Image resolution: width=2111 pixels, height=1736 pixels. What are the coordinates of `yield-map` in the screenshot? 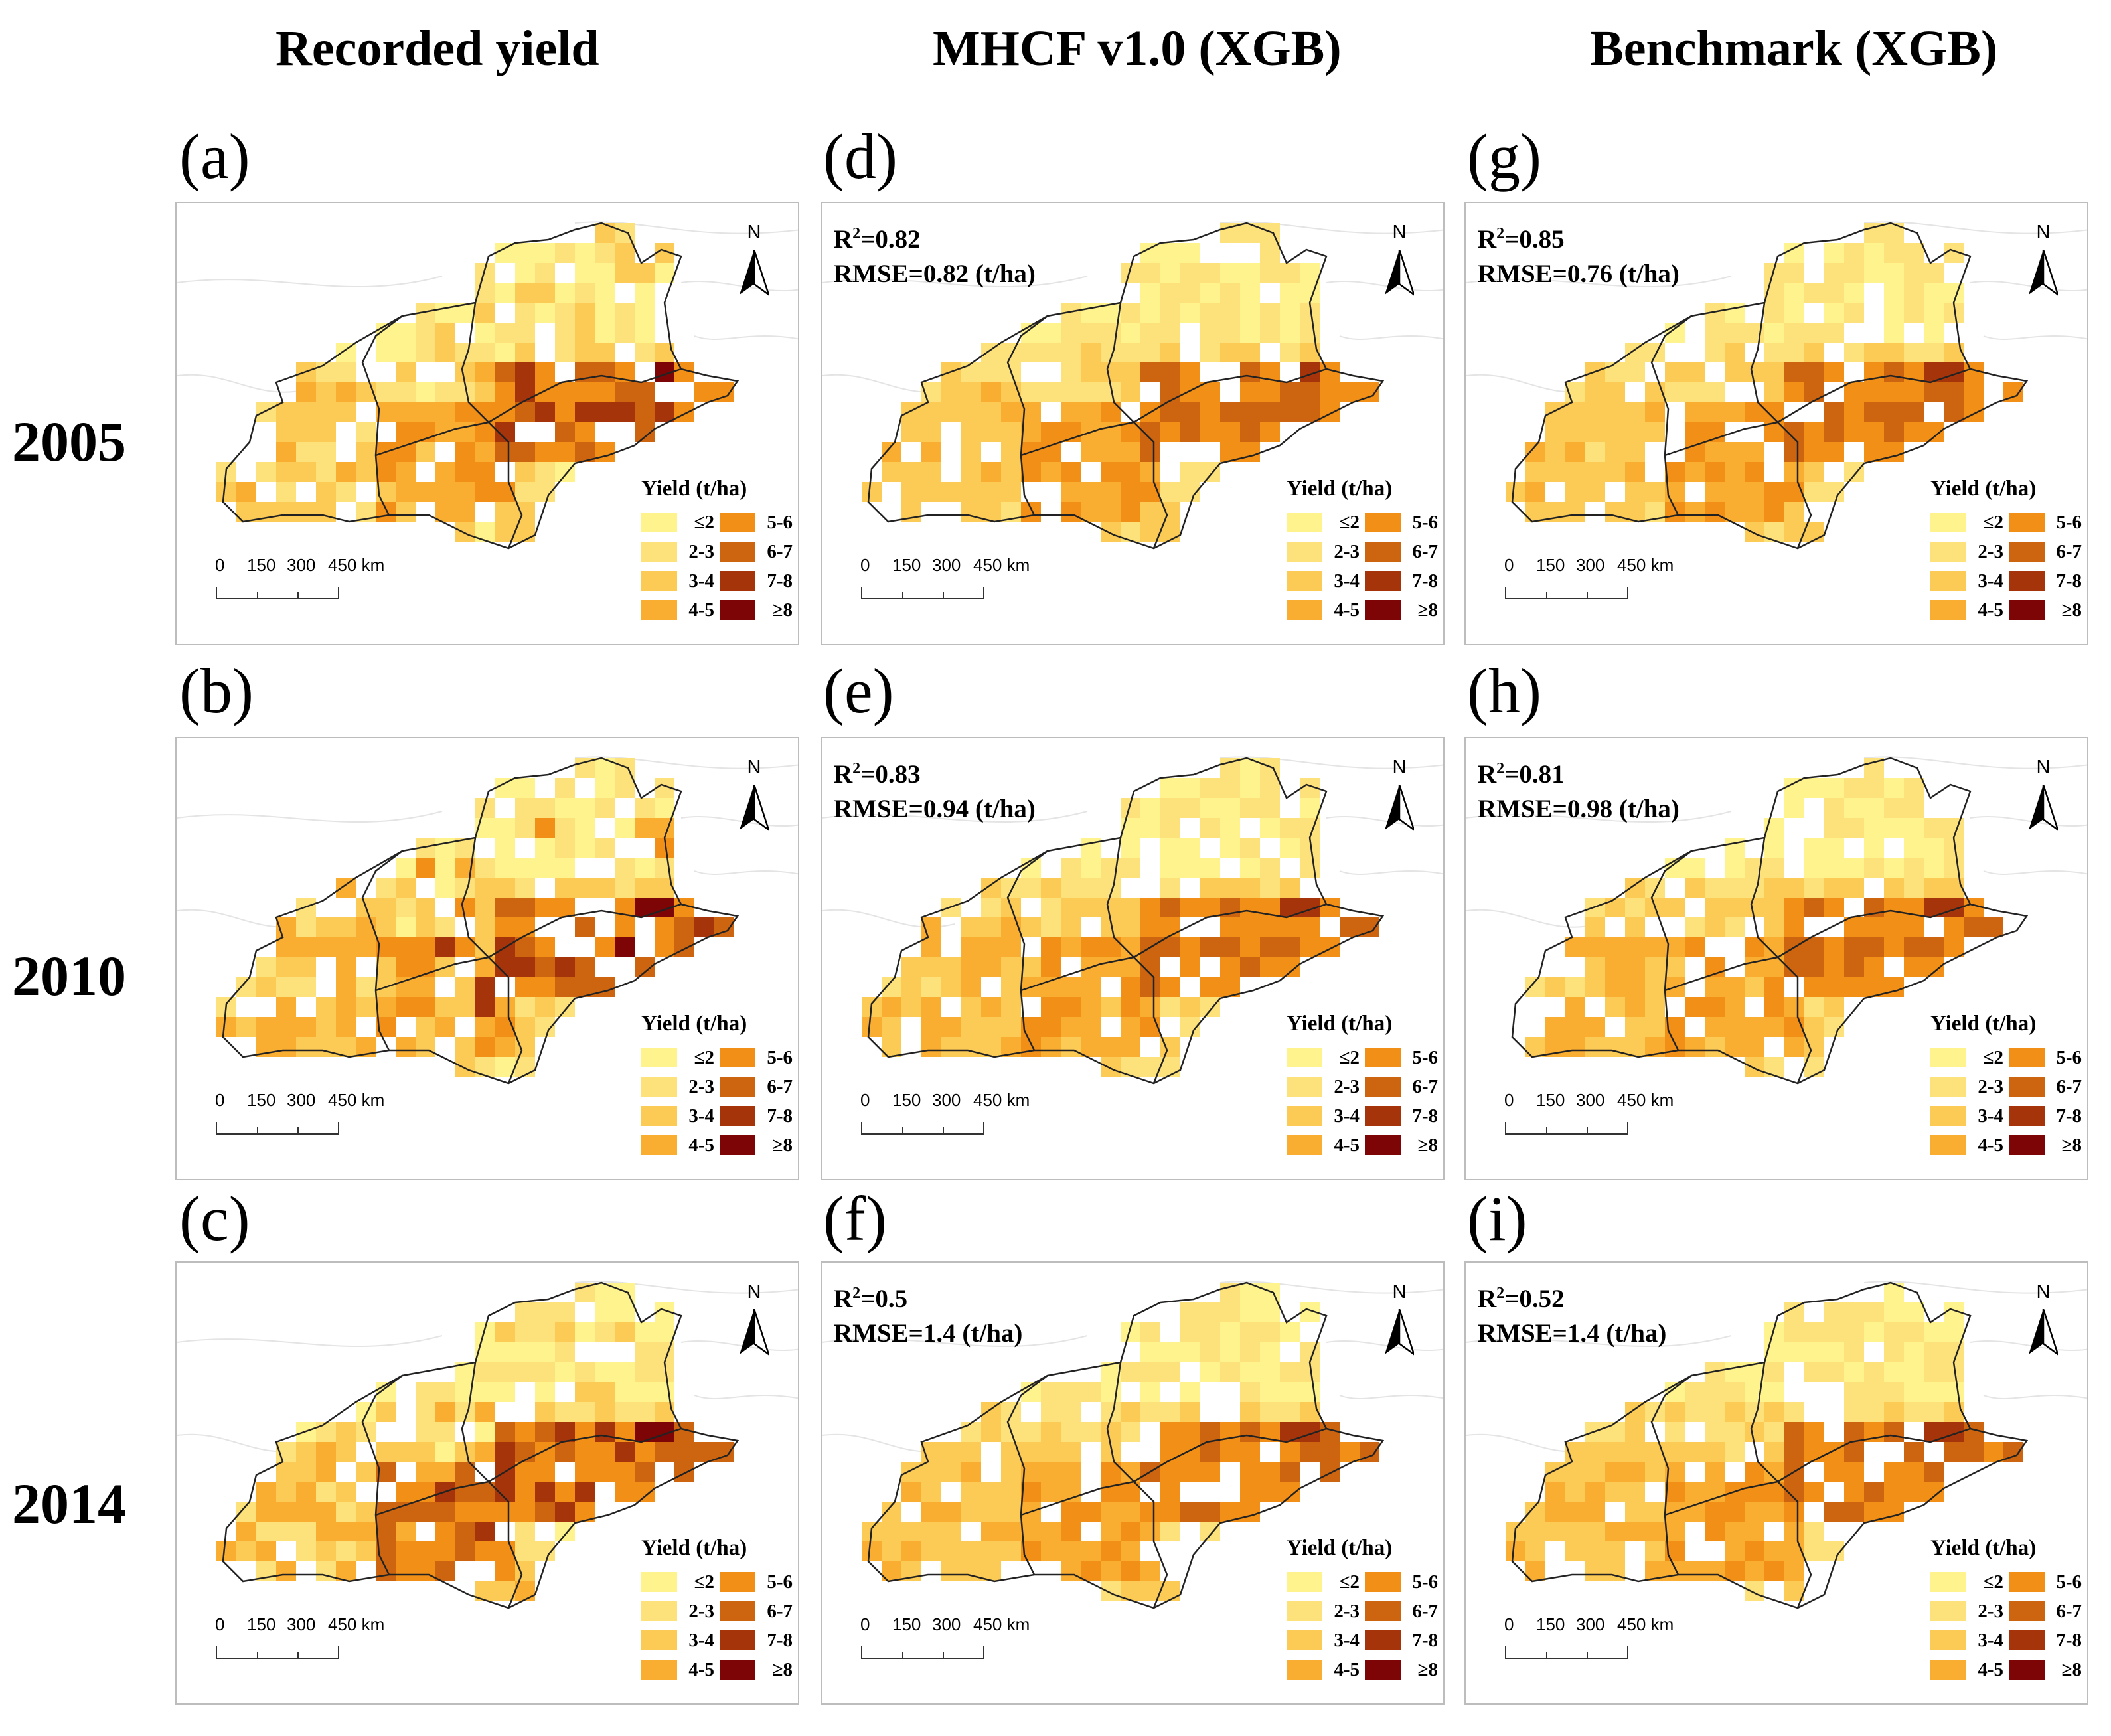 It's located at (1132, 386).